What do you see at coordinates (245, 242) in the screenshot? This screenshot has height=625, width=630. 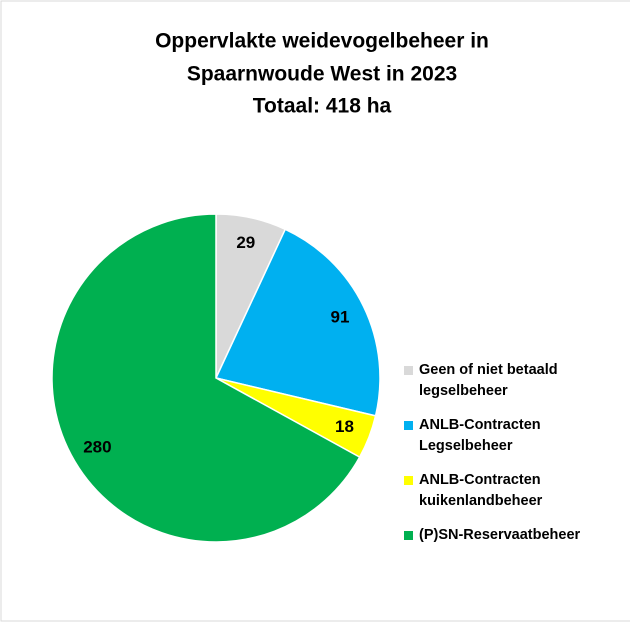 I see `data-label: 29` at bounding box center [245, 242].